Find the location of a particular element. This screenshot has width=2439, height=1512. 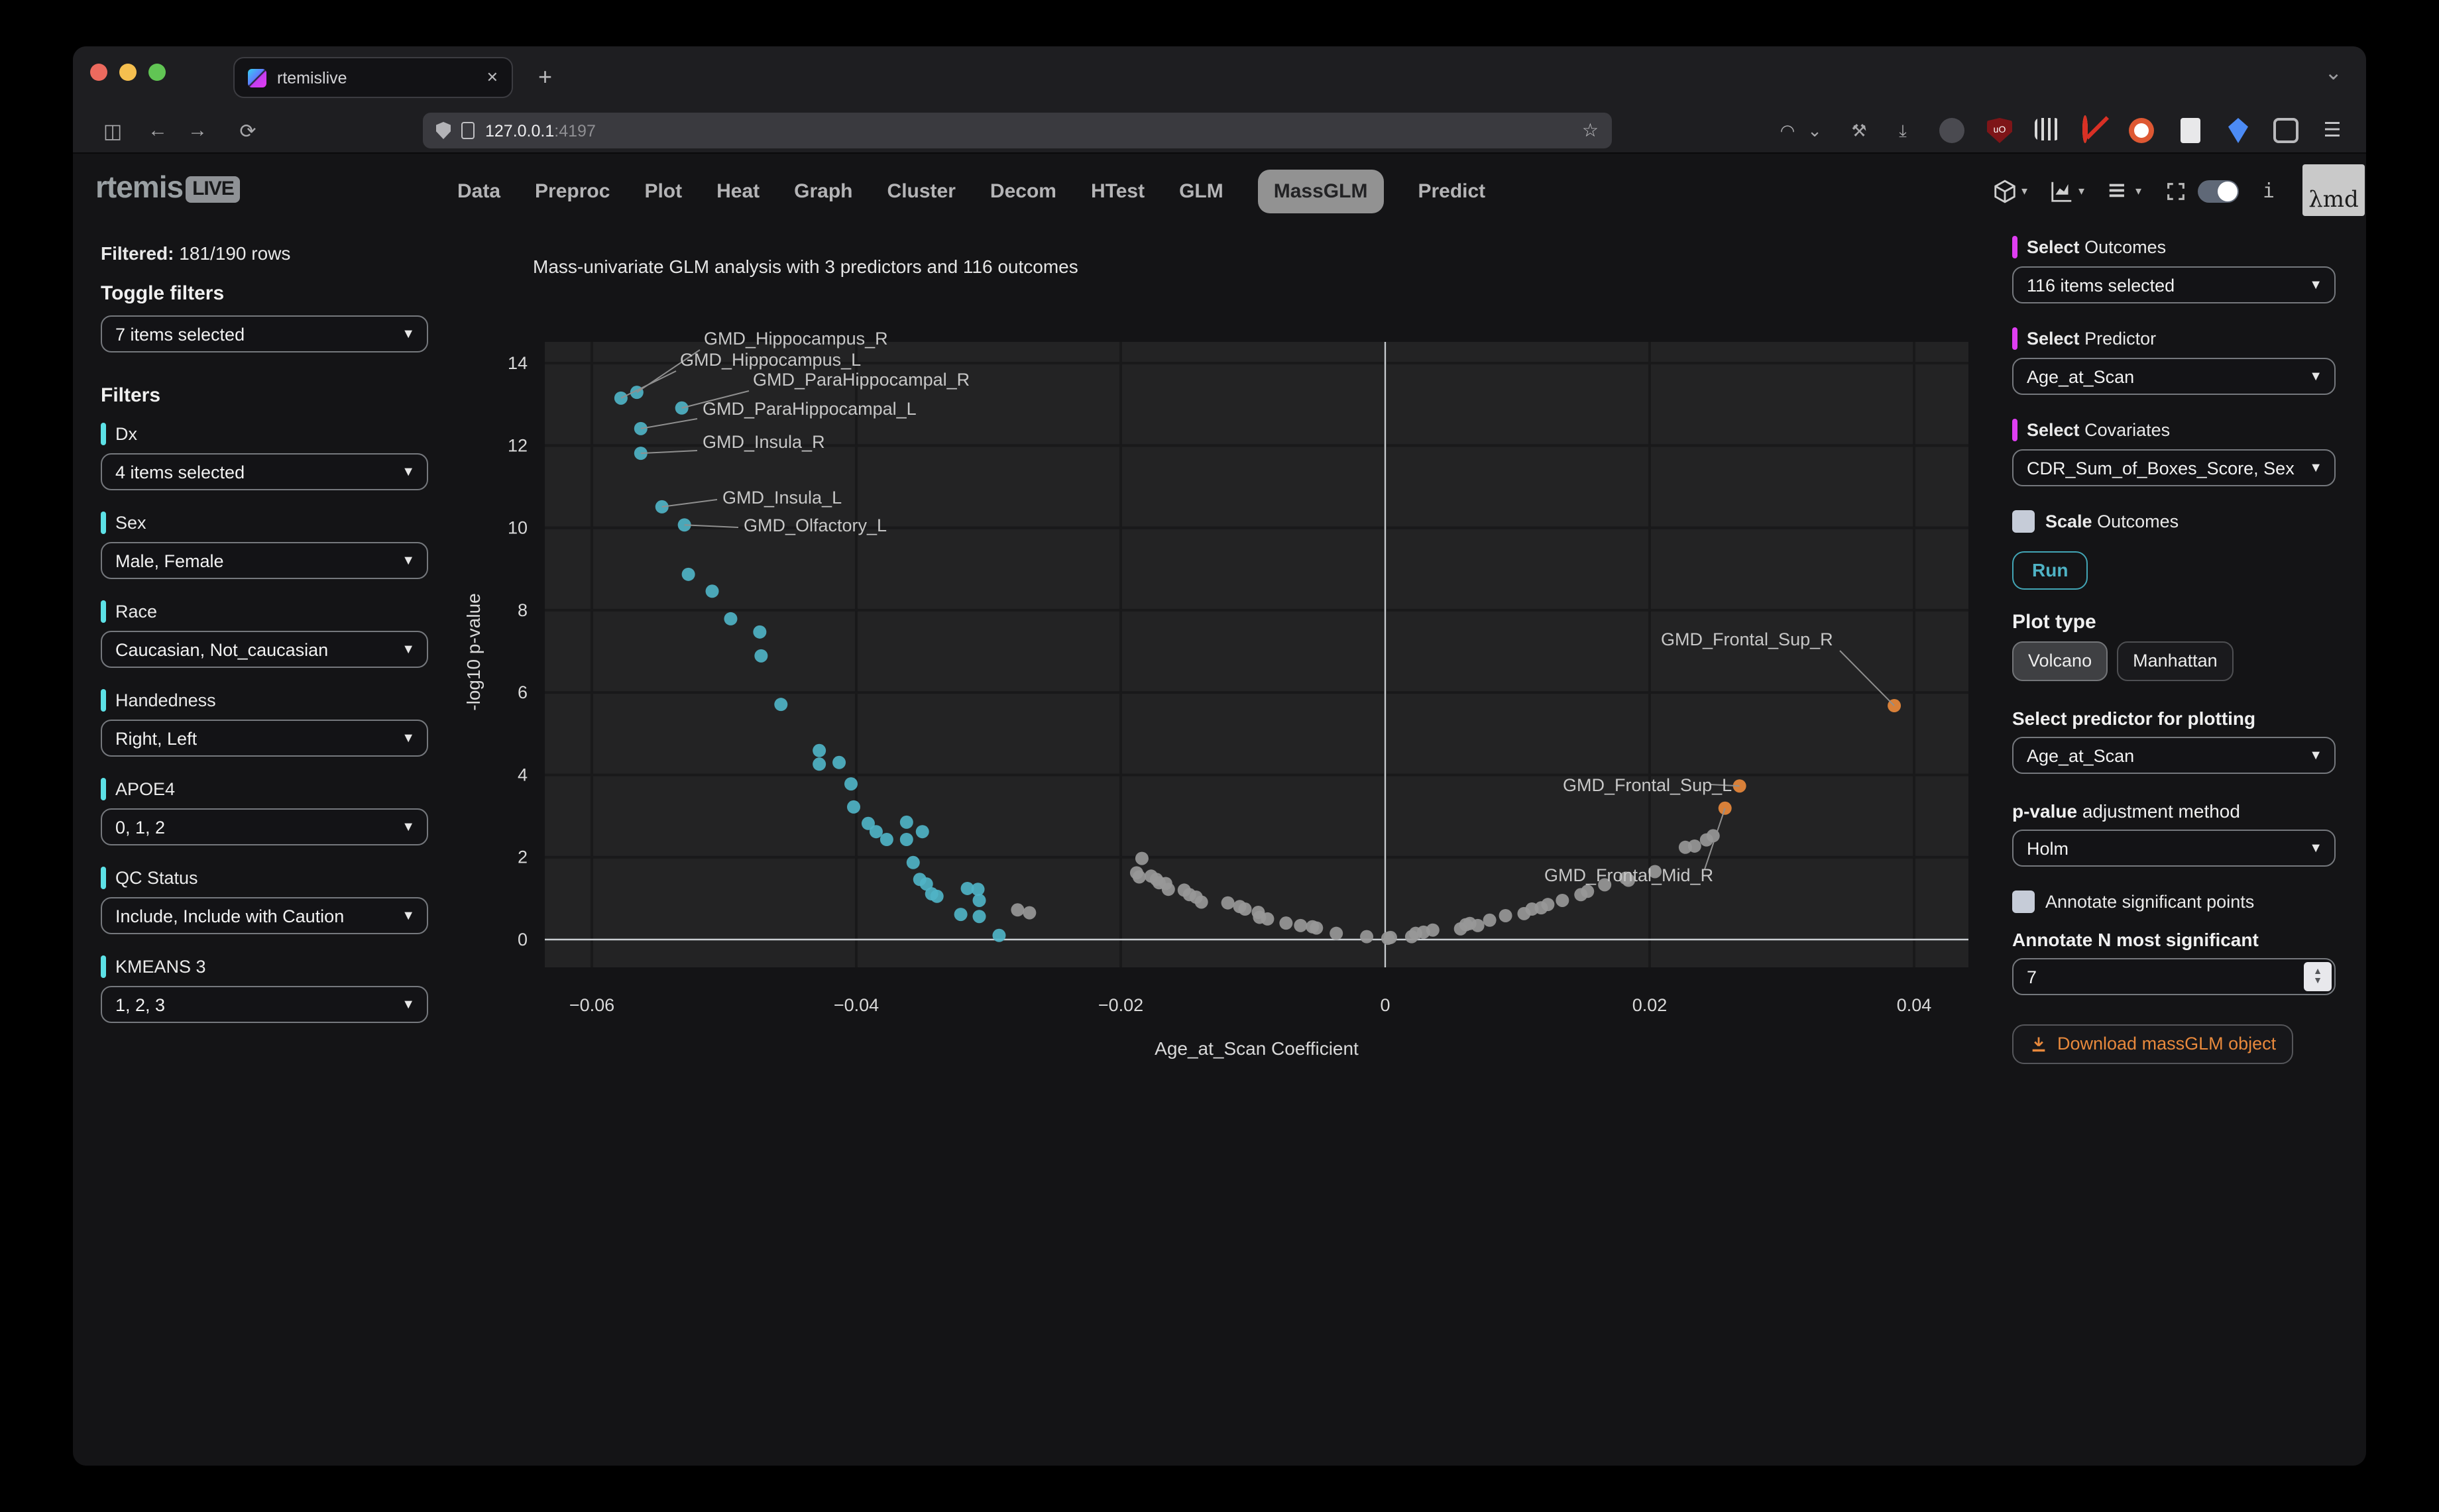

tracking-protection-shield-icon is located at coordinates (443, 130).